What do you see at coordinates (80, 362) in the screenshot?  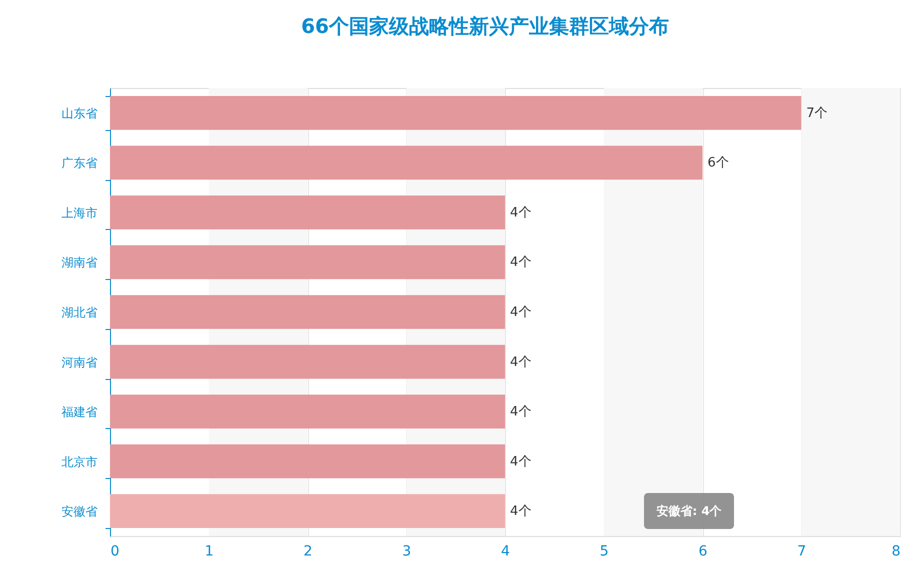 I see `y-tick-label: 河南省` at bounding box center [80, 362].